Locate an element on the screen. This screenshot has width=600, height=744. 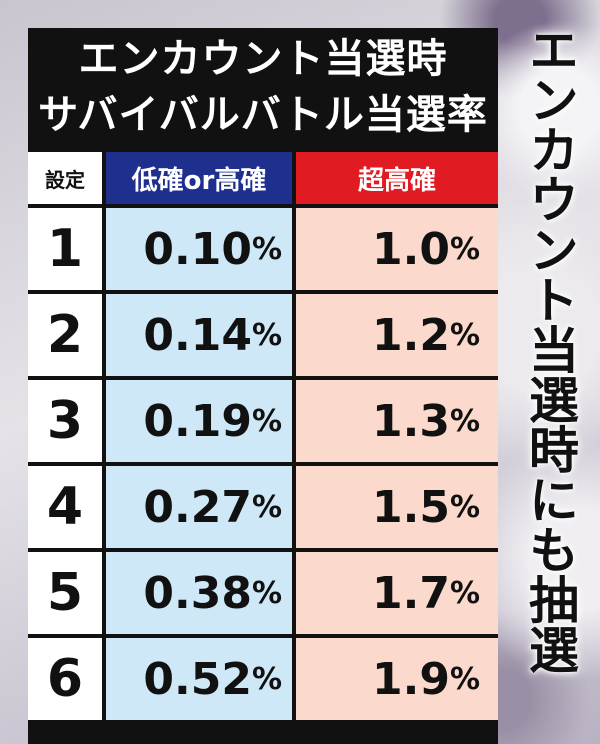
value: 0.10 is located at coordinates (197, 249).